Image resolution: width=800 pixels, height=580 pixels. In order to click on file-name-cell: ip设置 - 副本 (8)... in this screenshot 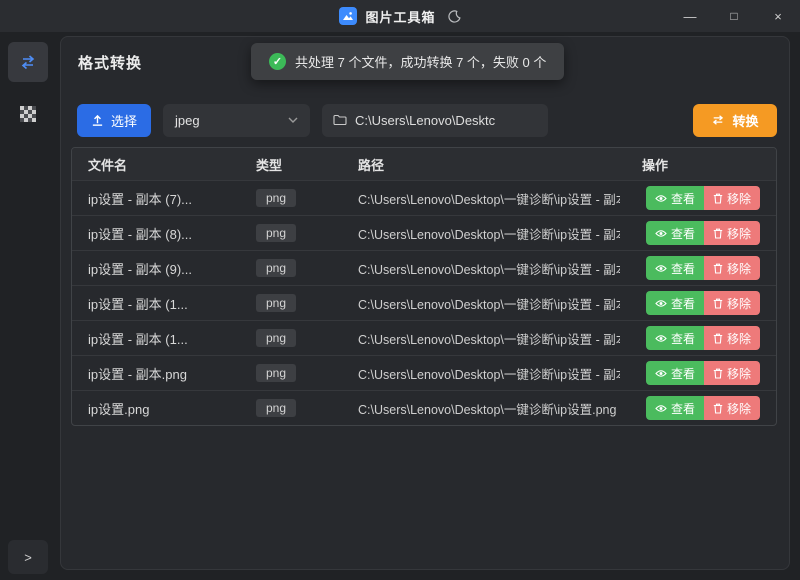, I will do `click(140, 234)`.